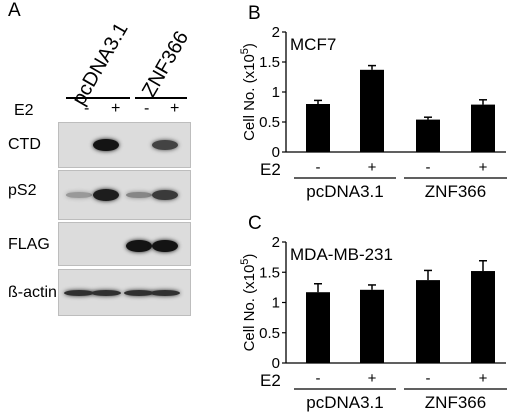 The image size is (511, 416). I want to click on blot-label-flag: FLAG, so click(29, 244).